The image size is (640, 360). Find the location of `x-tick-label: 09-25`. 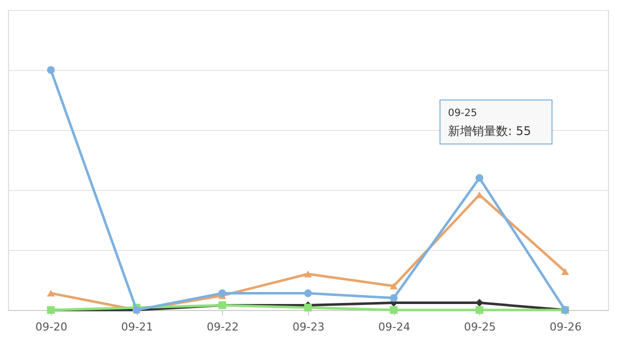

x-tick-label: 09-25 is located at coordinates (480, 327).